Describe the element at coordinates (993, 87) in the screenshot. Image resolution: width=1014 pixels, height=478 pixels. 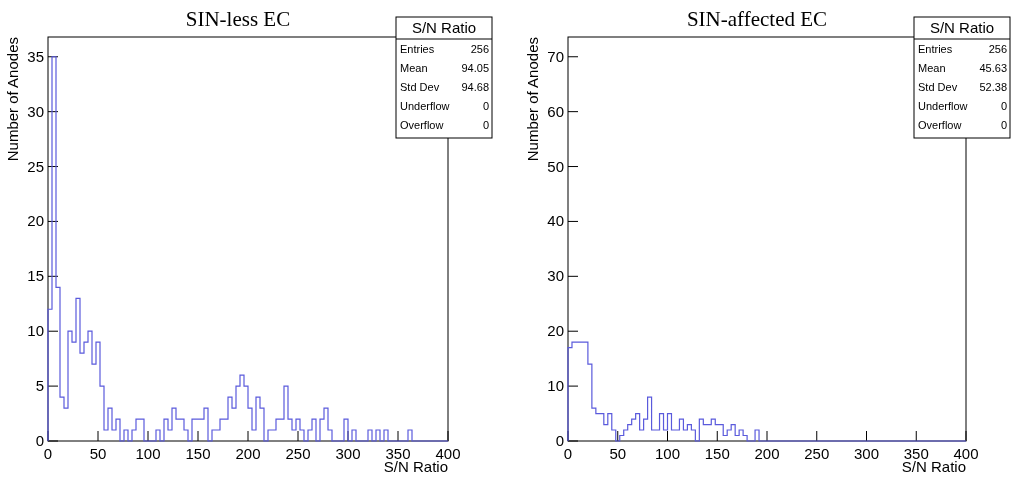
I see `text: 52.38` at that location.